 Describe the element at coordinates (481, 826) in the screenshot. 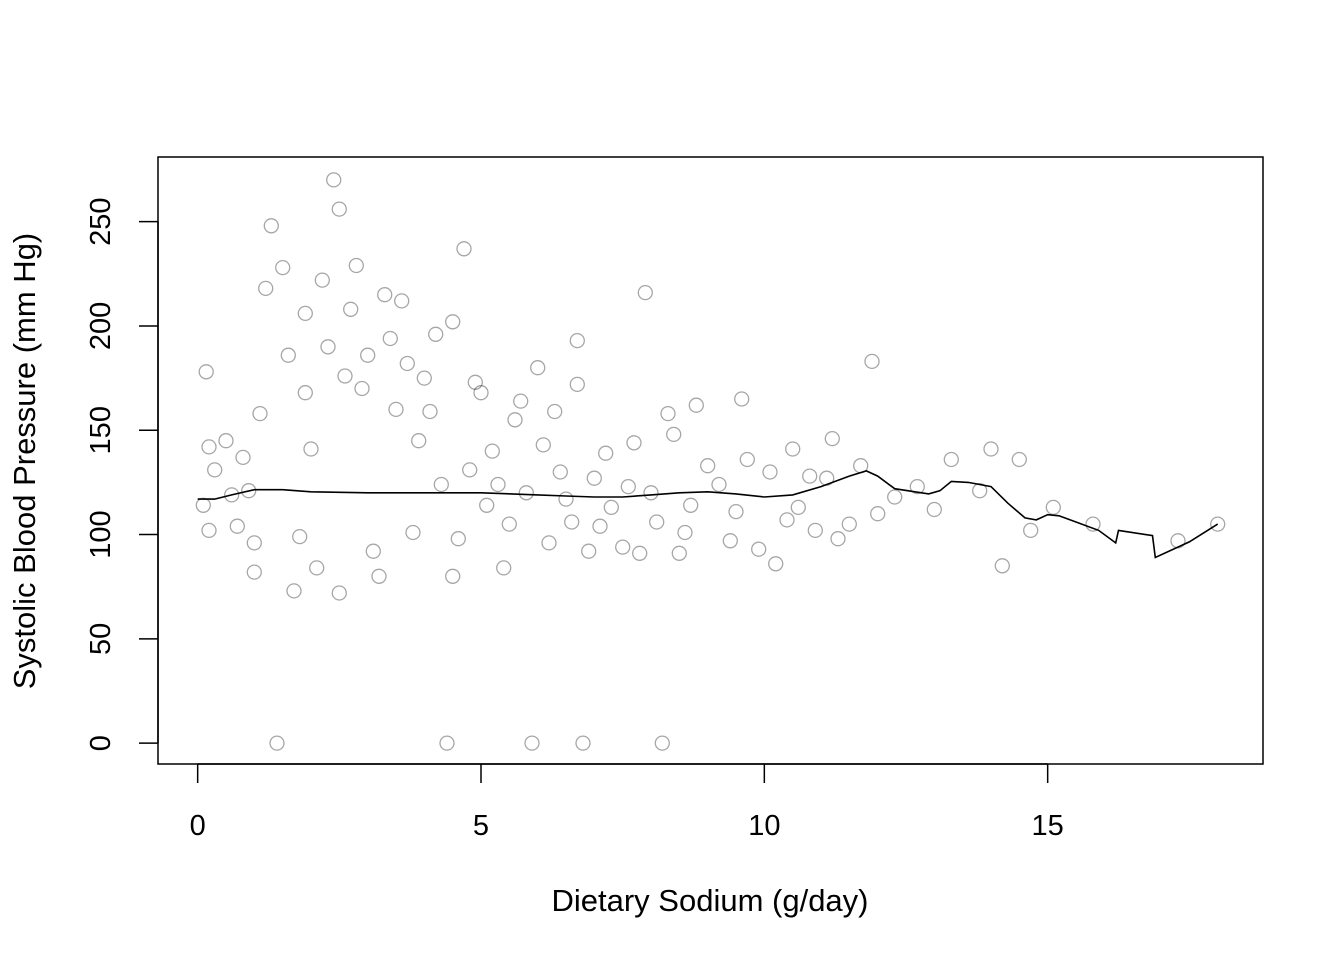

I see `x-tick-label: 5` at that location.